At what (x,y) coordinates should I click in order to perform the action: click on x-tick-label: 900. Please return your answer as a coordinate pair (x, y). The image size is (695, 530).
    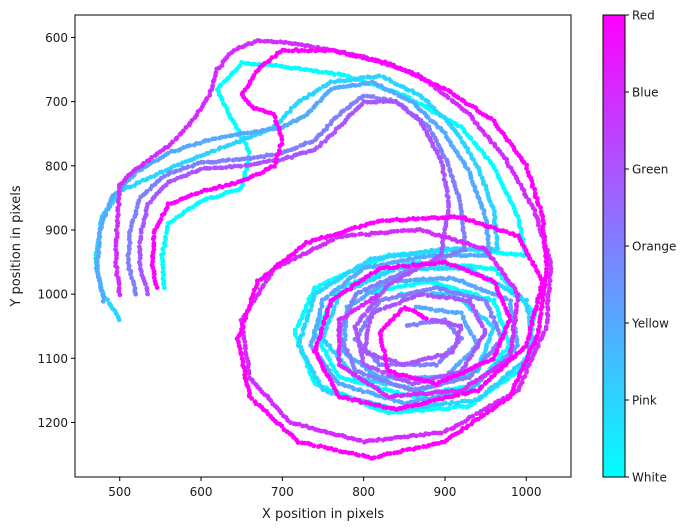
    Looking at the image, I should click on (445, 492).